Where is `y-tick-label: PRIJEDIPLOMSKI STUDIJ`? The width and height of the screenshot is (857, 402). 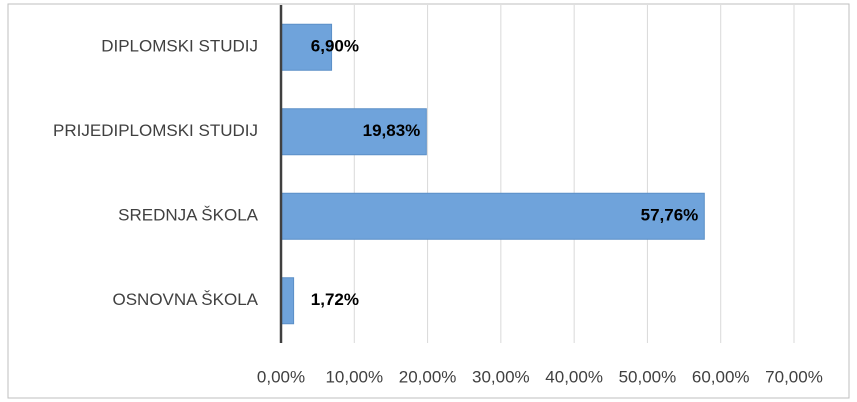
y-tick-label: PRIJEDIPLOMSKI STUDIJ is located at coordinates (155, 130).